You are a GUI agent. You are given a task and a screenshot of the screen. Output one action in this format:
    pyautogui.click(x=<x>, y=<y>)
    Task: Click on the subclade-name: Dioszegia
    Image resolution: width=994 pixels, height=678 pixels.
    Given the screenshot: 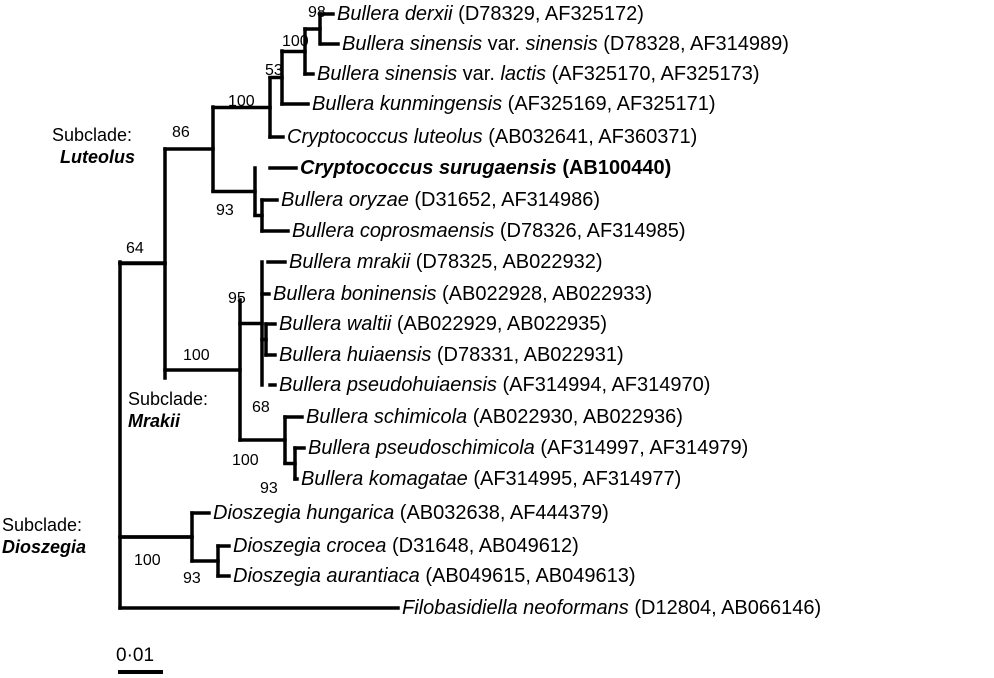 What is the action you would take?
    pyautogui.click(x=44, y=547)
    